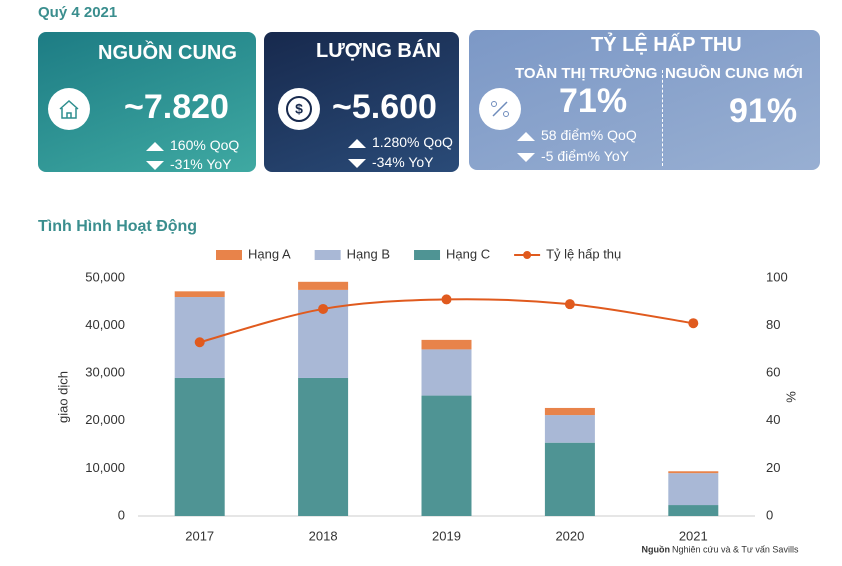 Image resolution: width=842 pixels, height=566 pixels. I want to click on change: -31% YoY, so click(189, 164).